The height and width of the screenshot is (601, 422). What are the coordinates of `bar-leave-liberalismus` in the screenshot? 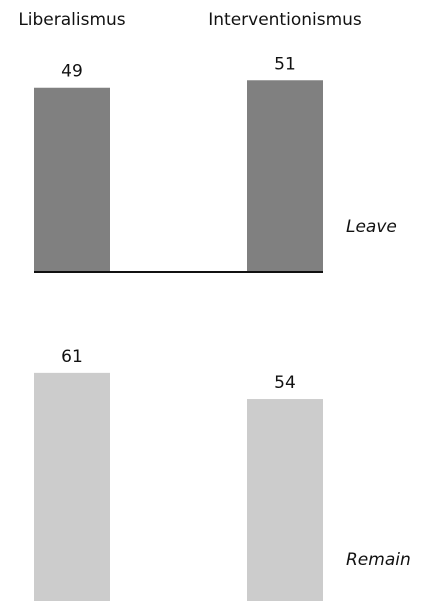 It's located at (72, 179).